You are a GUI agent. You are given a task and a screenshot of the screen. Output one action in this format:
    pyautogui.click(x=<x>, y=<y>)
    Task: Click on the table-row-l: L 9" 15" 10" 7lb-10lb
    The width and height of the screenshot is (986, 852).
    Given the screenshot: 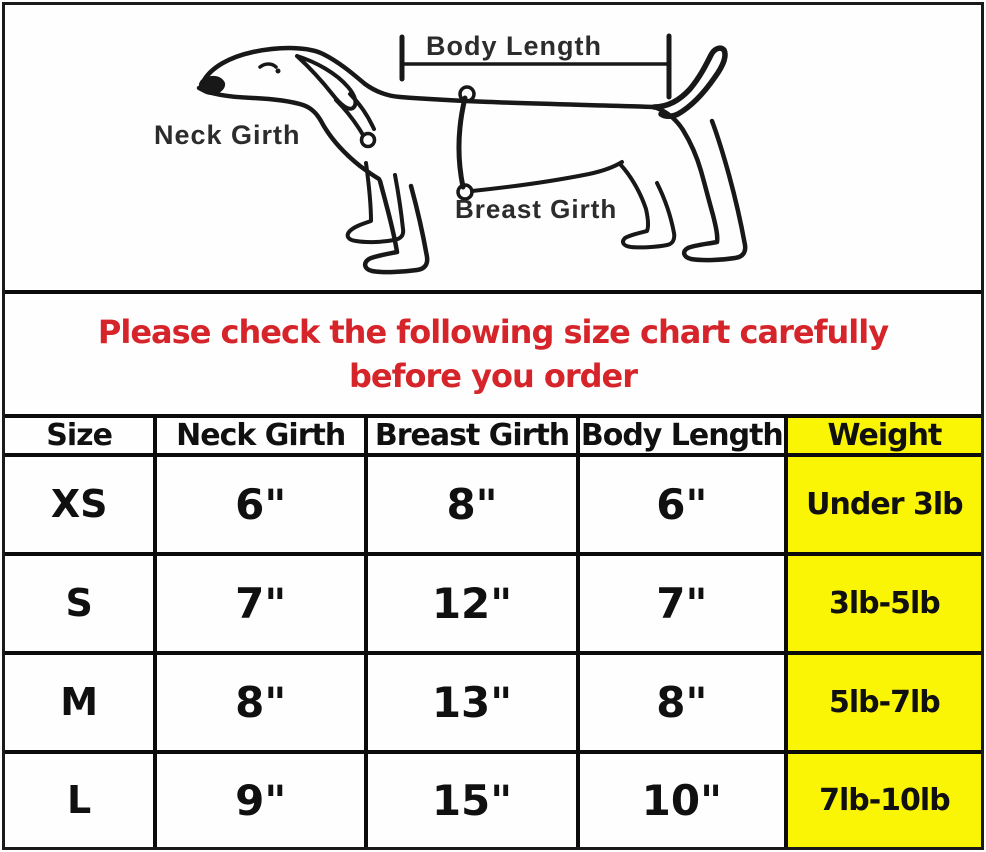 What is the action you would take?
    pyautogui.click(x=493, y=798)
    